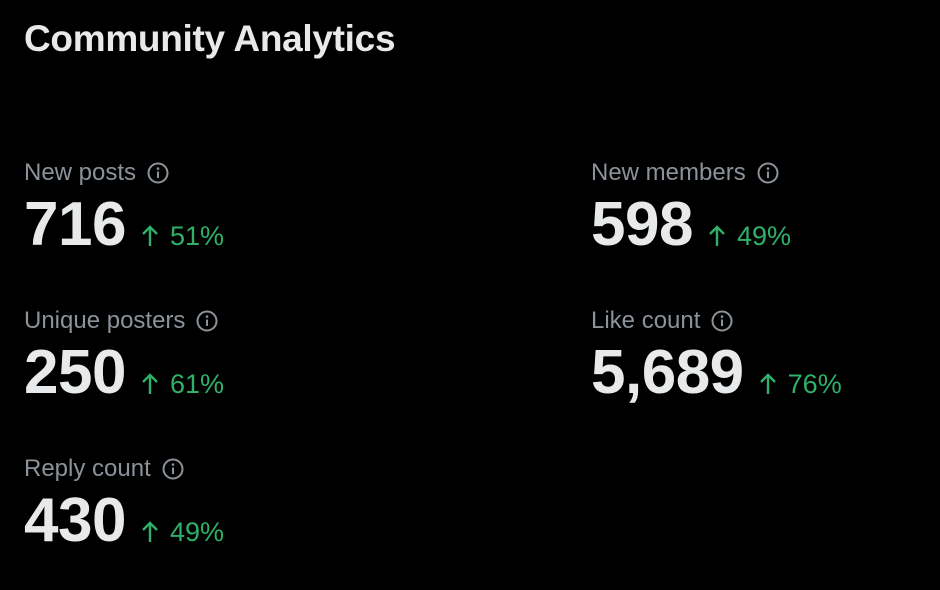 The width and height of the screenshot is (940, 590). I want to click on metric-like-count: Like count 5,689 76%, so click(716, 358).